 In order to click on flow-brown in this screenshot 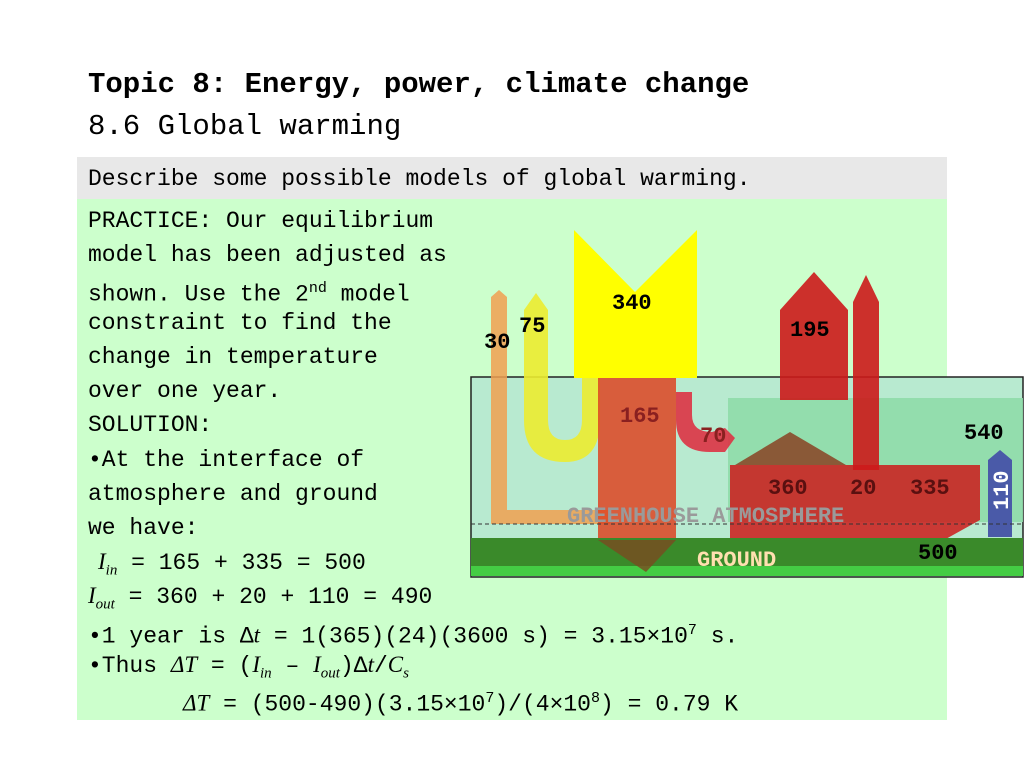, I will do `click(790, 448)`.